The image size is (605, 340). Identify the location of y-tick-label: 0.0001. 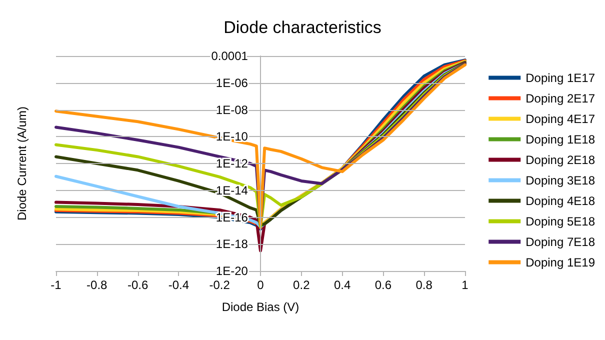
(229, 56).